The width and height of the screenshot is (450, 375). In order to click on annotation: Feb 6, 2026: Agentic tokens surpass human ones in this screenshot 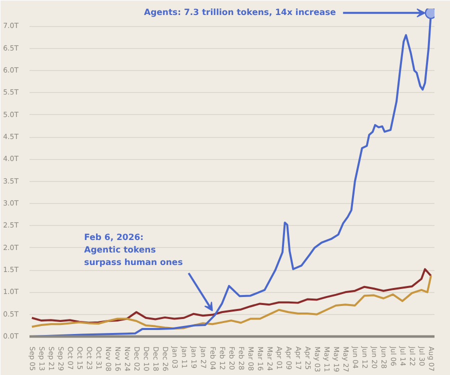, I will do `click(133, 250)`.